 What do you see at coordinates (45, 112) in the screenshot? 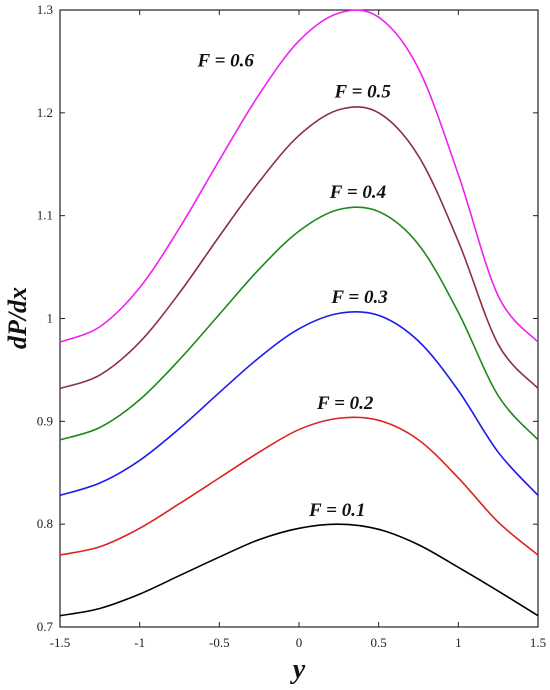
I see `y-tick-label: 1.2` at bounding box center [45, 112].